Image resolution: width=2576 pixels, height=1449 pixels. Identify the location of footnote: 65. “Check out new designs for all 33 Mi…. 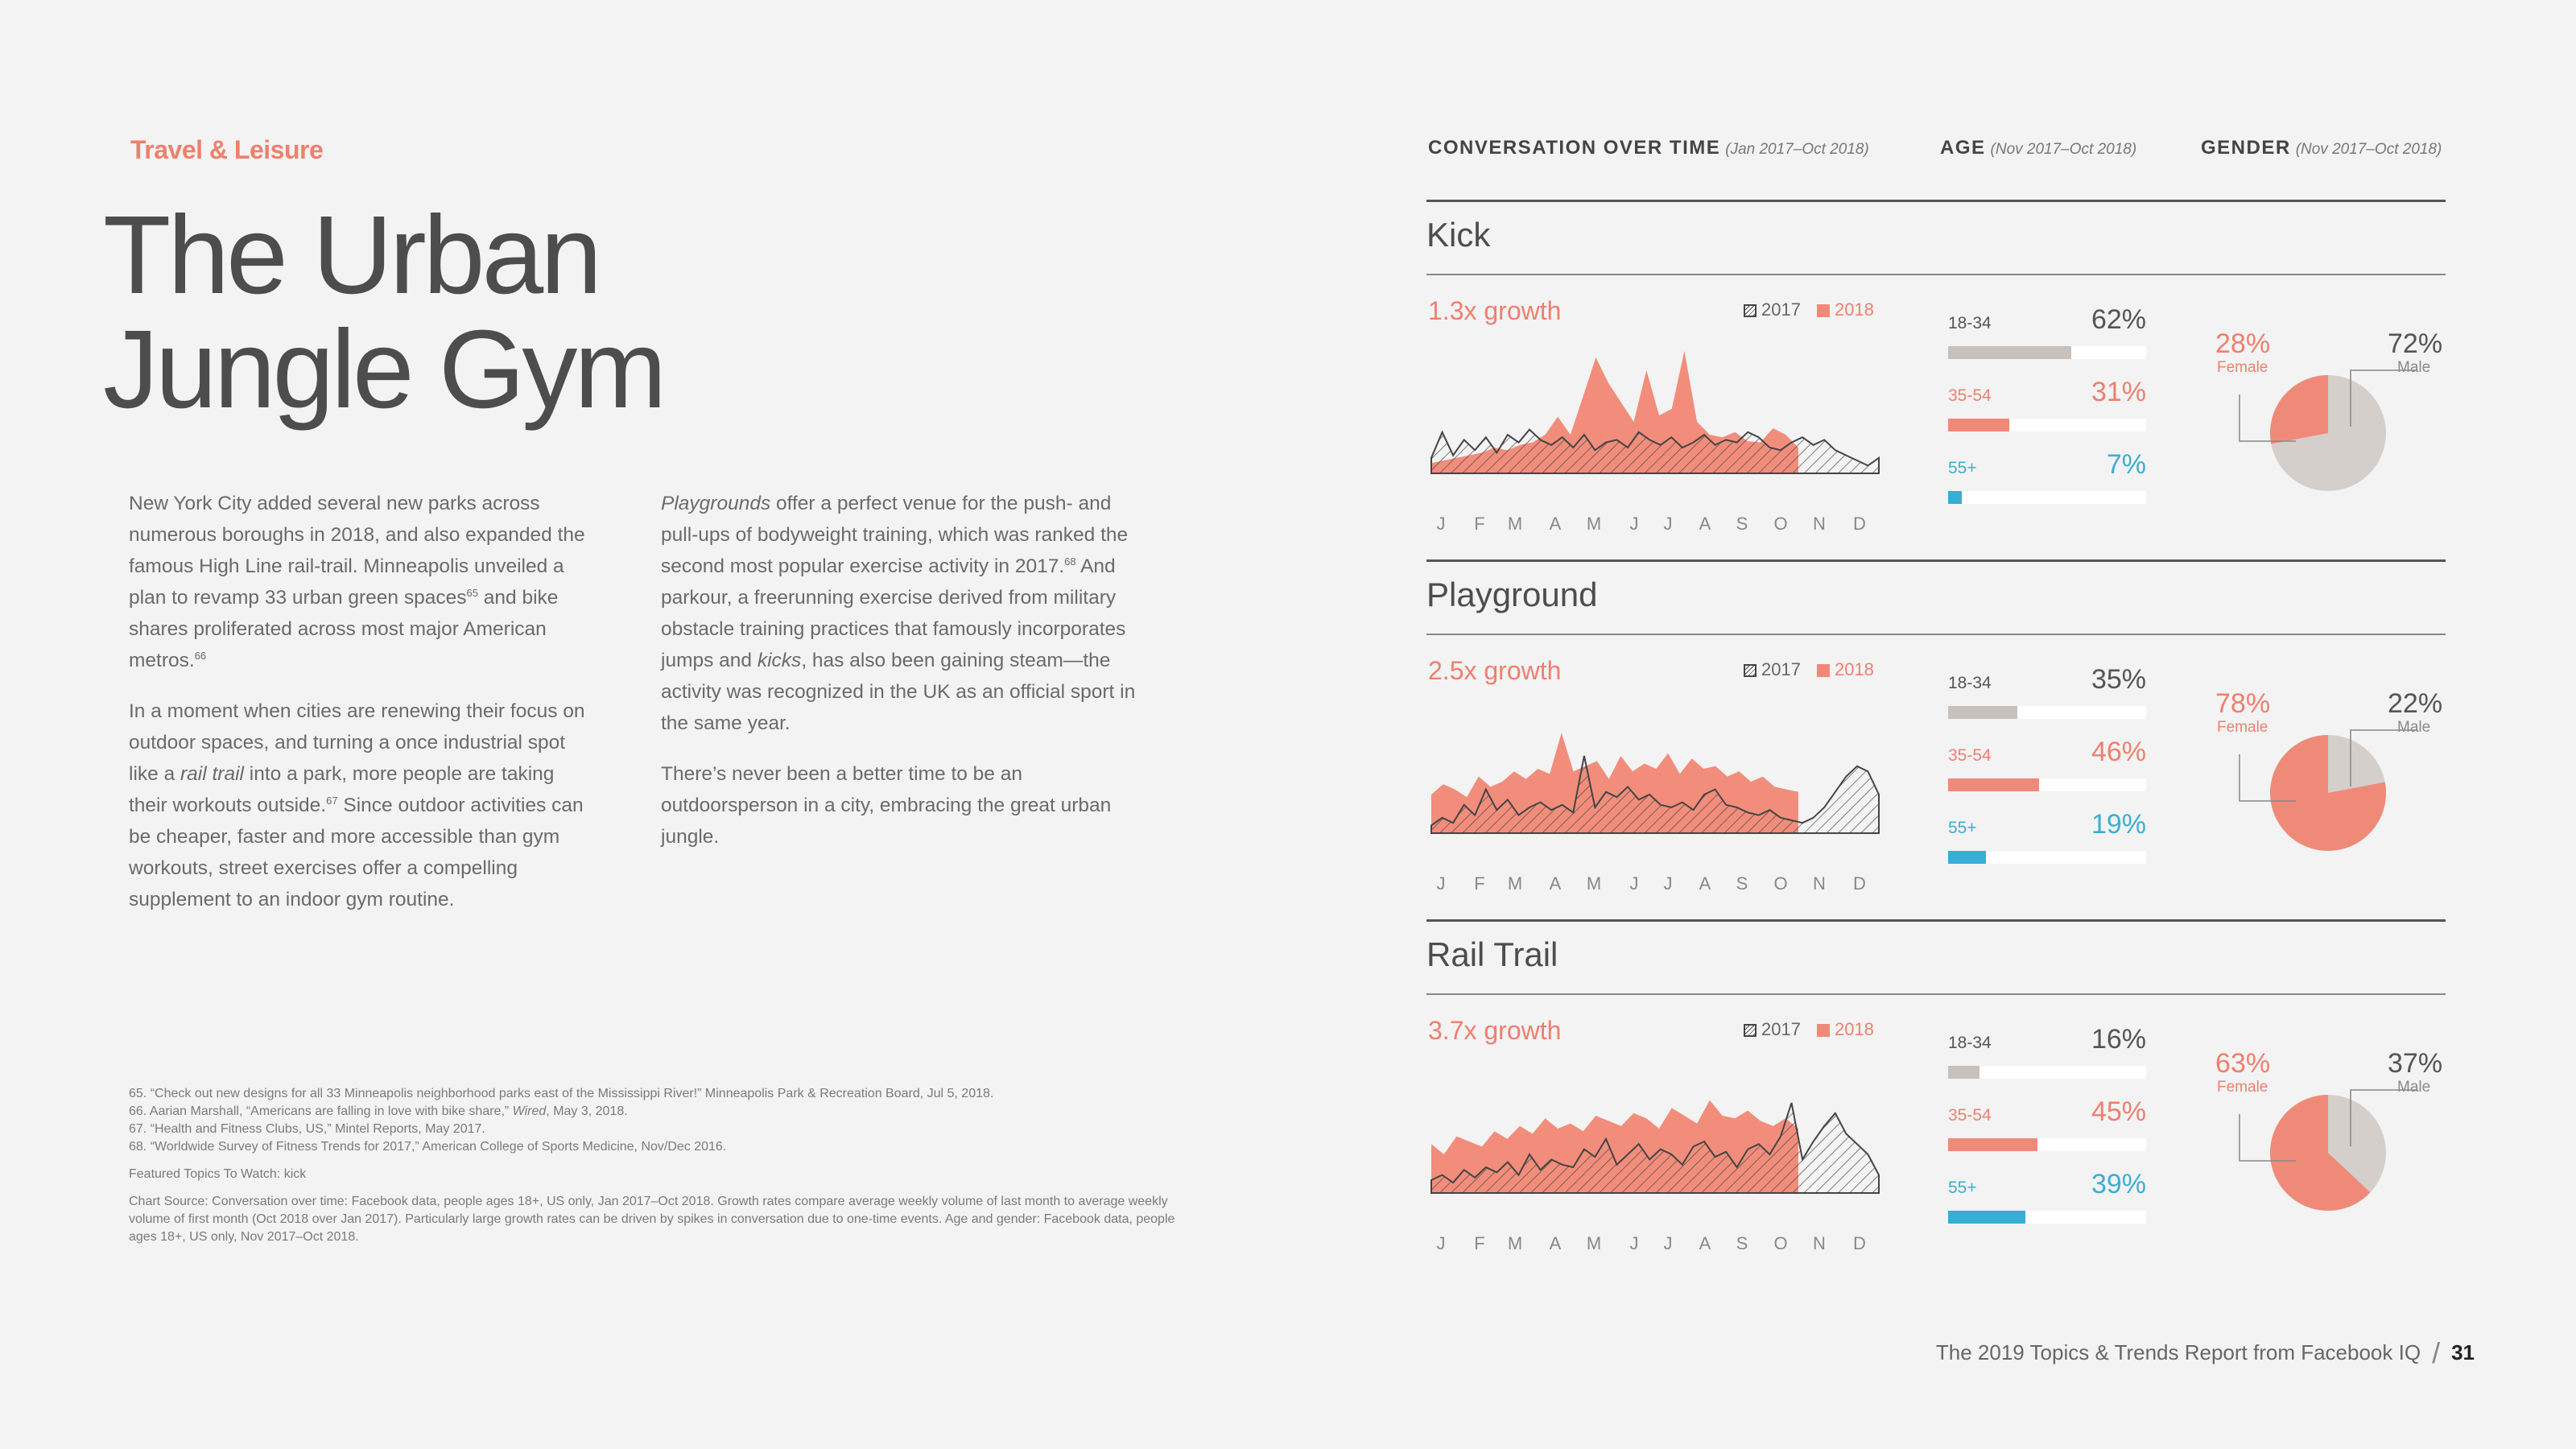
(561, 1093).